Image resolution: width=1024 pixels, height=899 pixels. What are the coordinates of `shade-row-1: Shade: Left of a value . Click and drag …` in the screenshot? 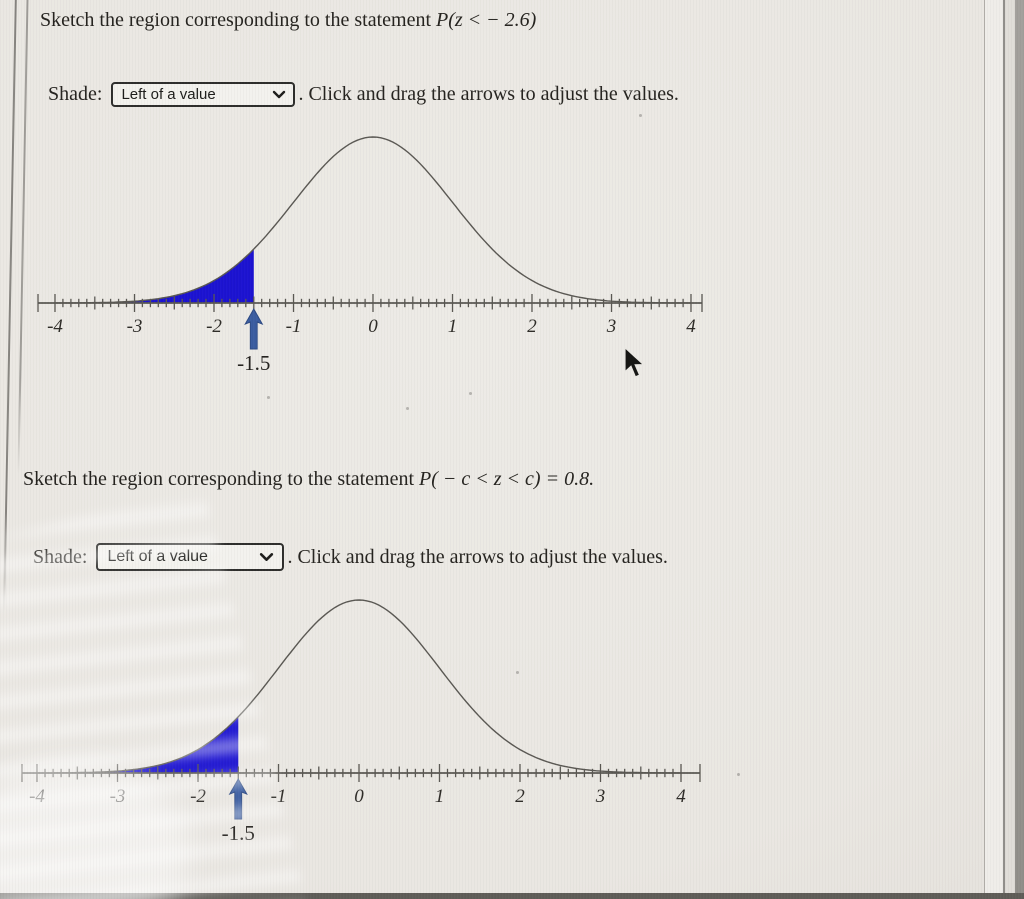 It's located at (363, 94).